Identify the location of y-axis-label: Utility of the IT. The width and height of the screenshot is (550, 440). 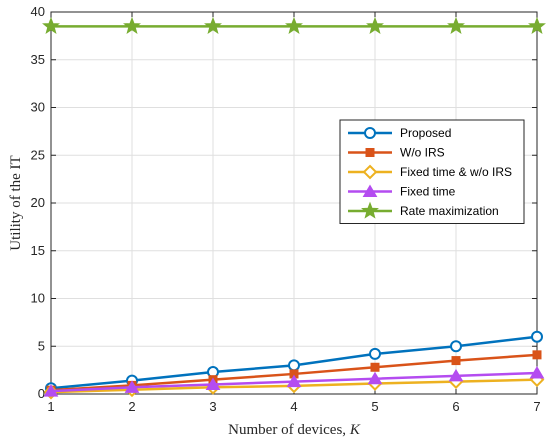
(16, 202).